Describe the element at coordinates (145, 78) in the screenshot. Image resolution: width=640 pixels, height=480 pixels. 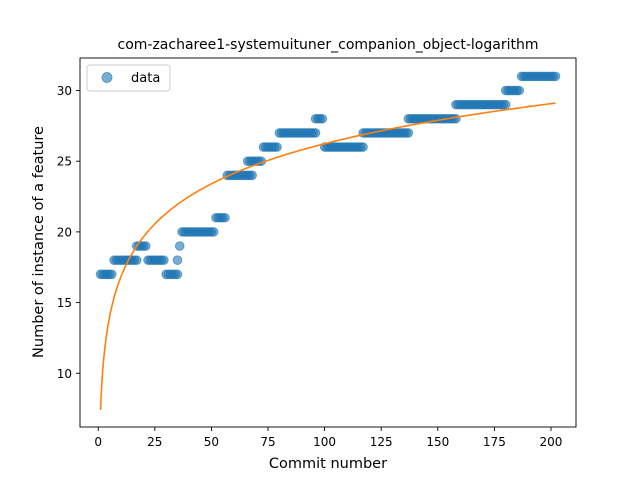
I see `legend-label-data: data` at that location.